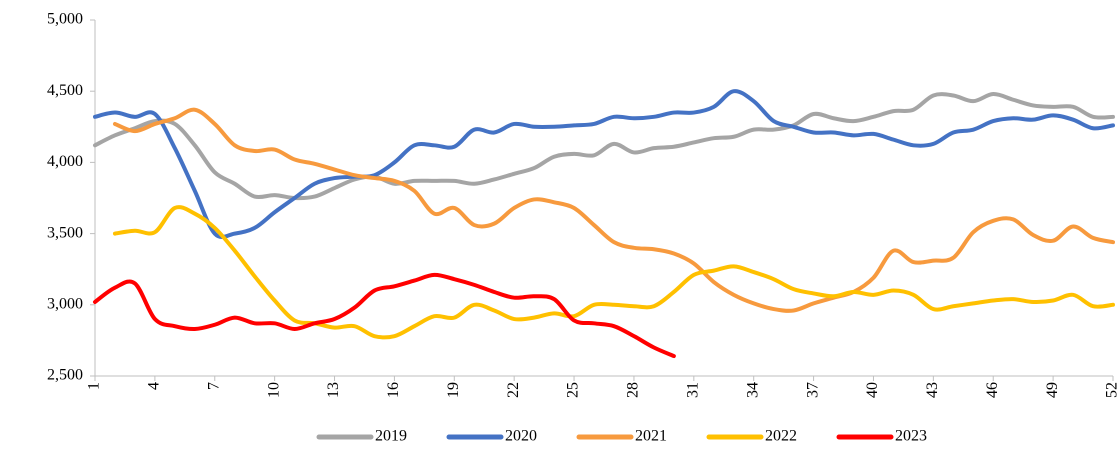 Image resolution: width=1119 pixels, height=449 pixels. I want to click on x-tick-label: 28, so click(633, 390).